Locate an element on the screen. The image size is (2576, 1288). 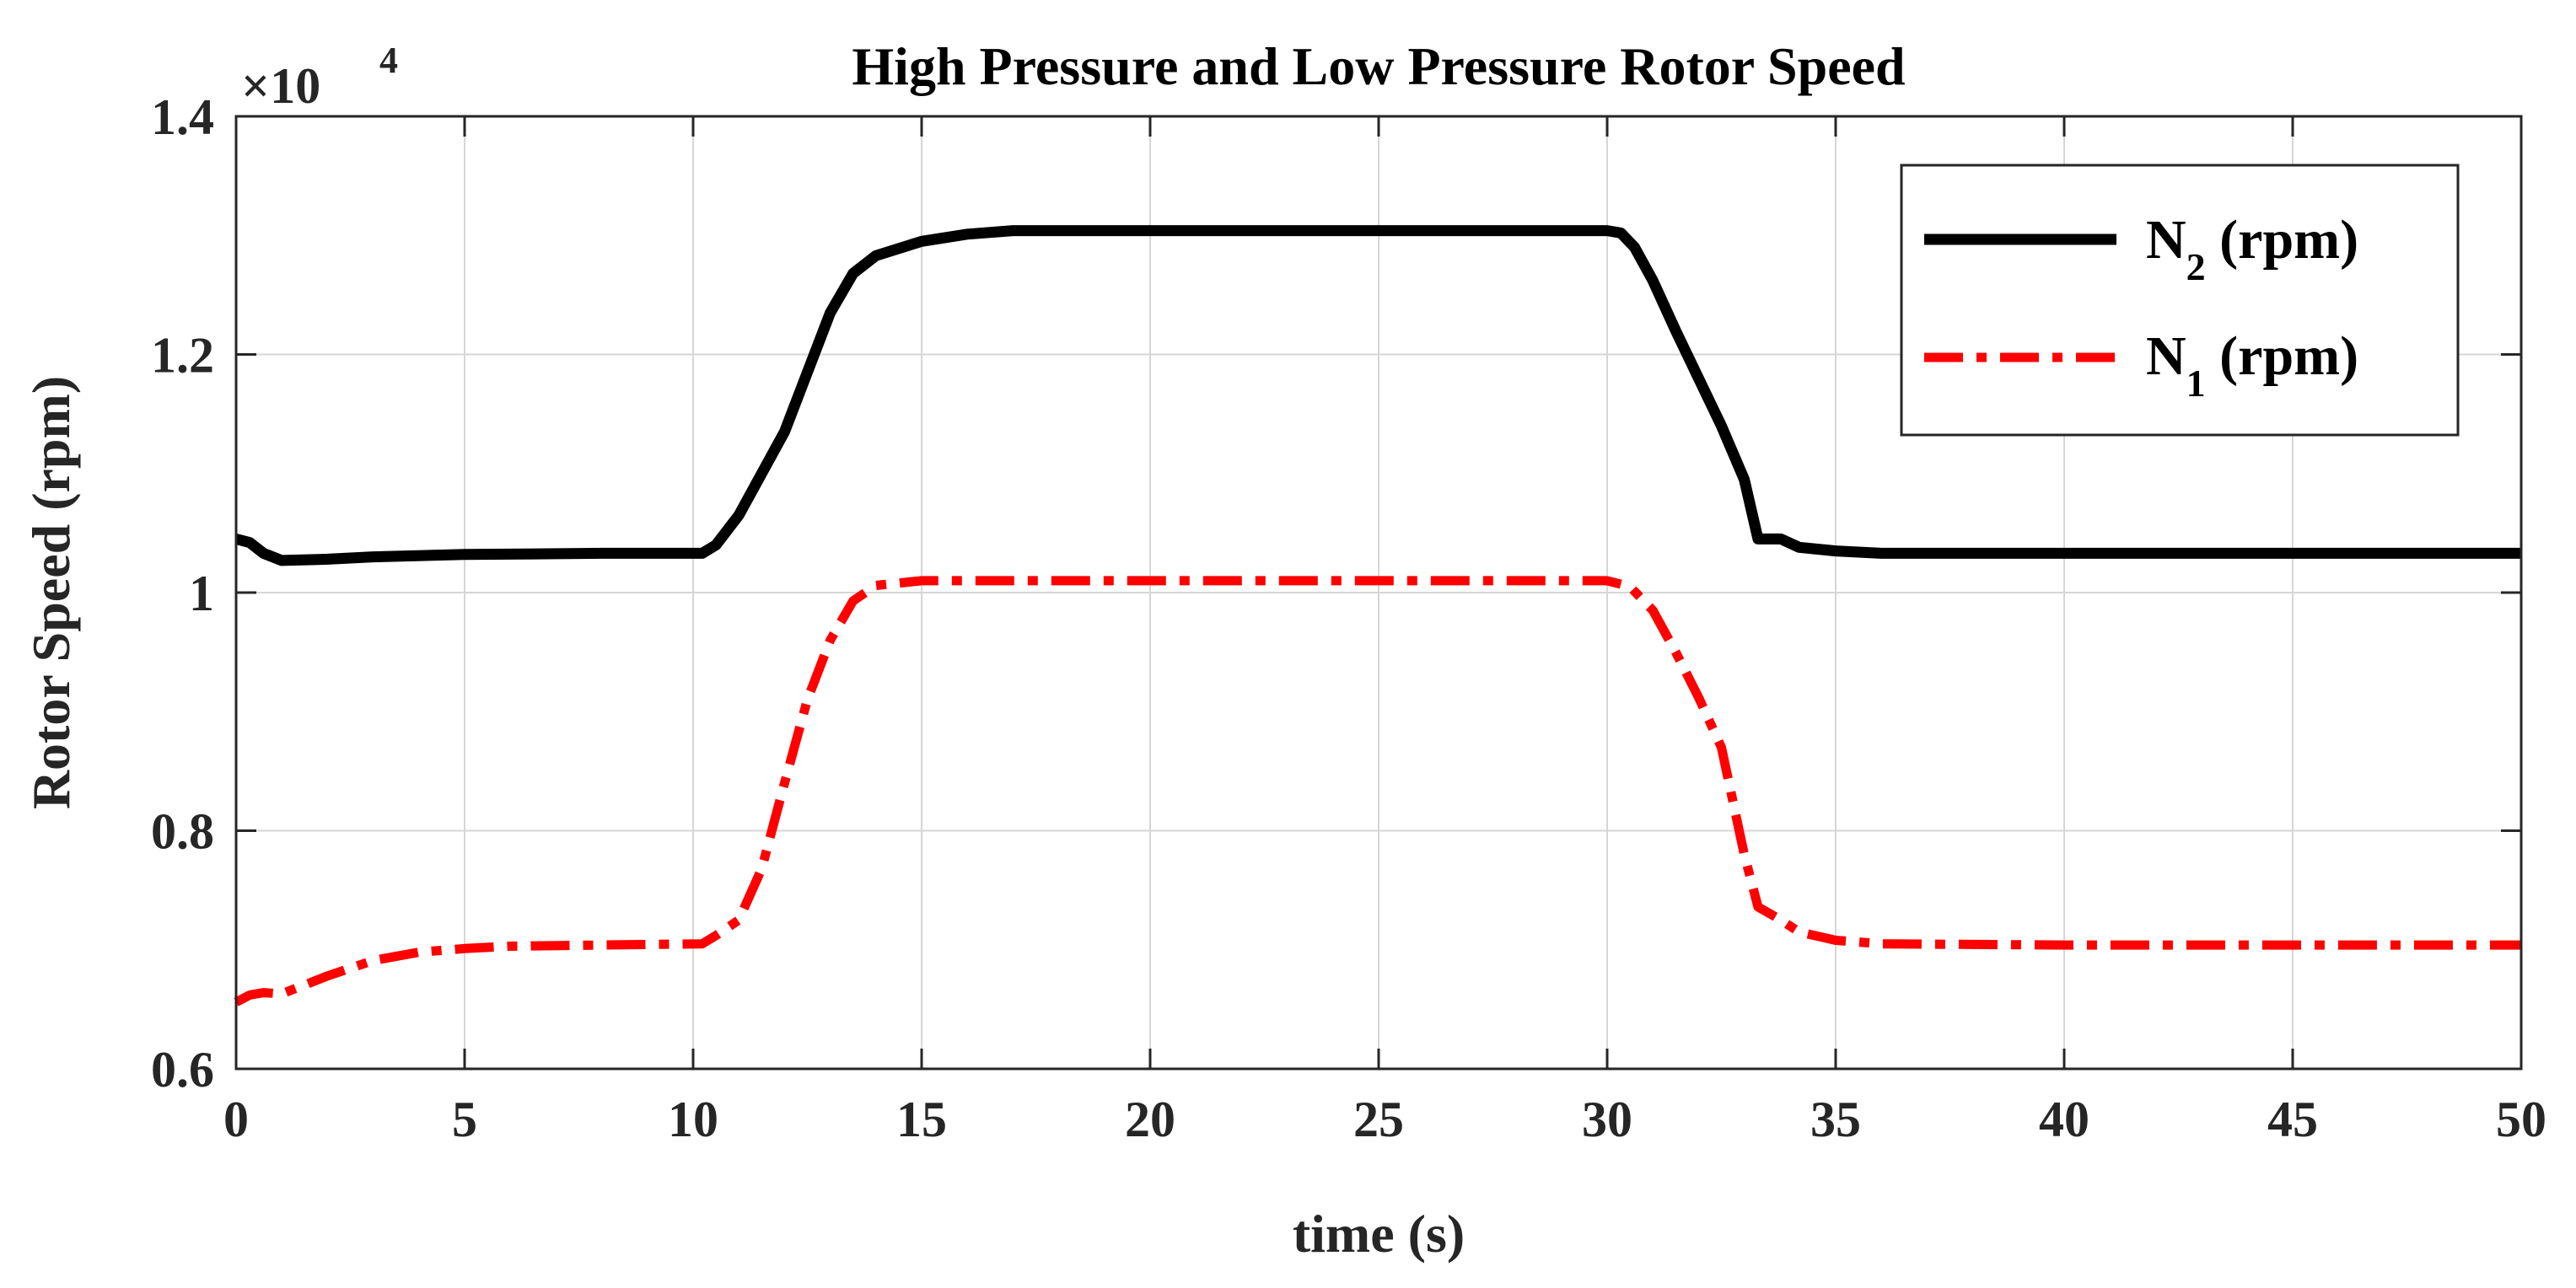
legend-label-n2: N2 (rpm) is located at coordinates (2252, 248).